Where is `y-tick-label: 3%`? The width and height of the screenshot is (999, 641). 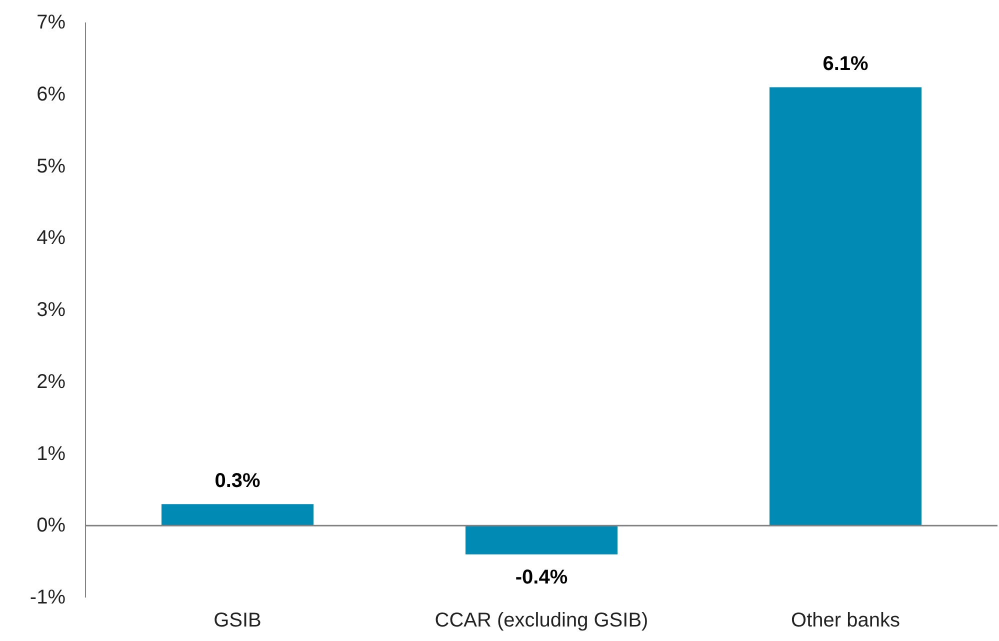
y-tick-label: 3% is located at coordinates (51, 310).